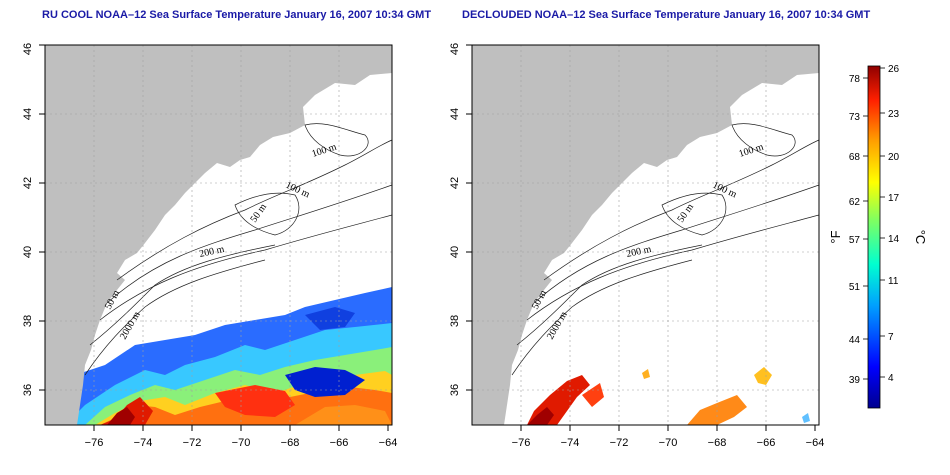 This screenshot has width=950, height=475. I want to click on celsius-tick-label: 26, so click(894, 69).